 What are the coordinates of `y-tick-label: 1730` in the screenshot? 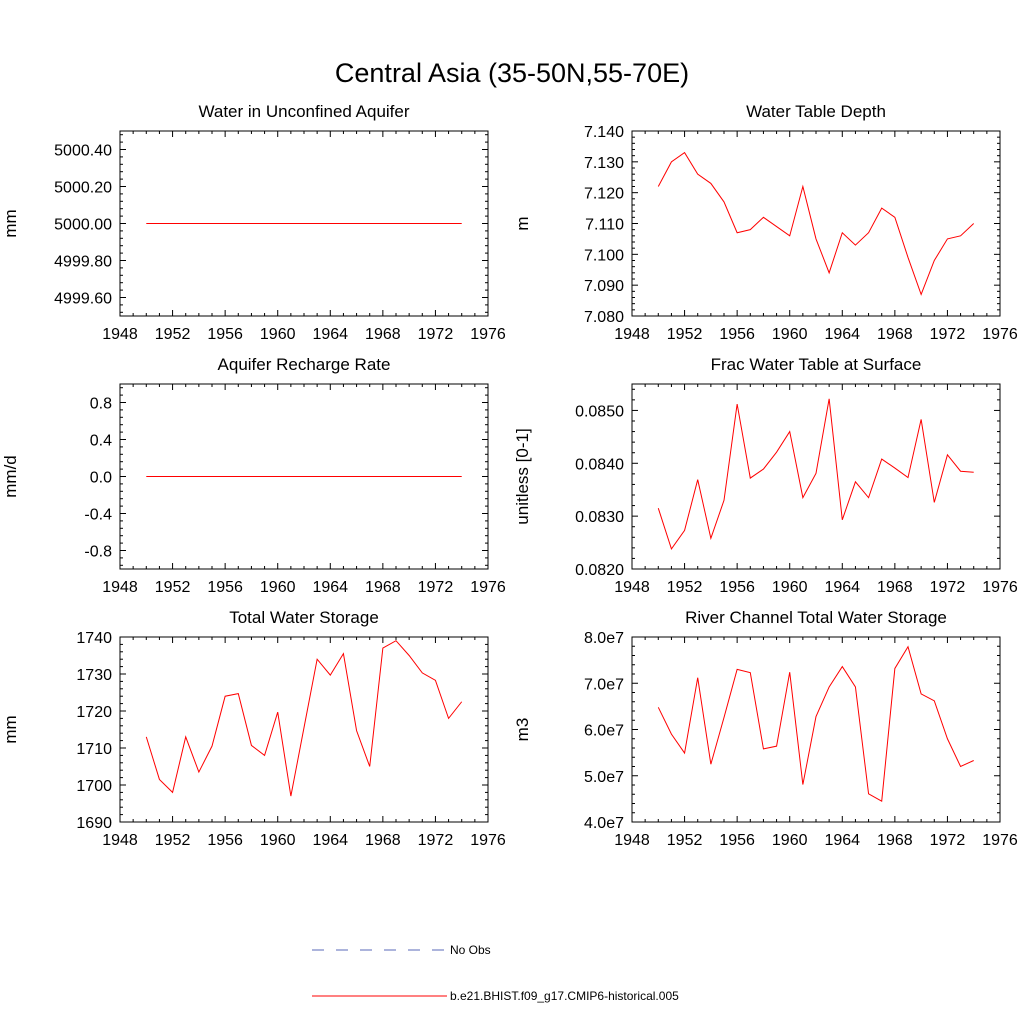 It's located at (94, 675).